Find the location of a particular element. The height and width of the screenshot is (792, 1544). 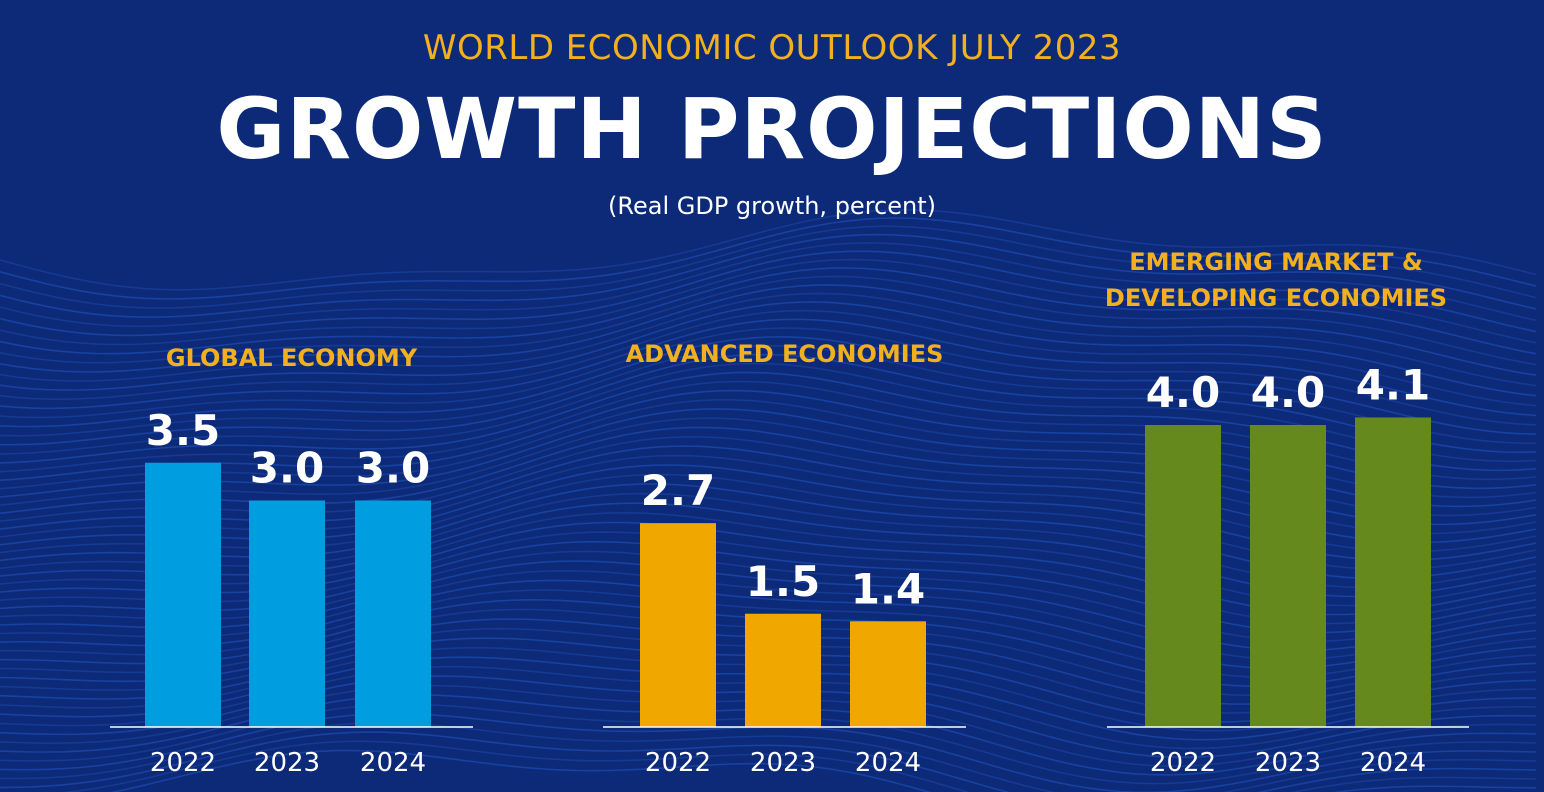

data-label: 3.5 is located at coordinates (183, 430).